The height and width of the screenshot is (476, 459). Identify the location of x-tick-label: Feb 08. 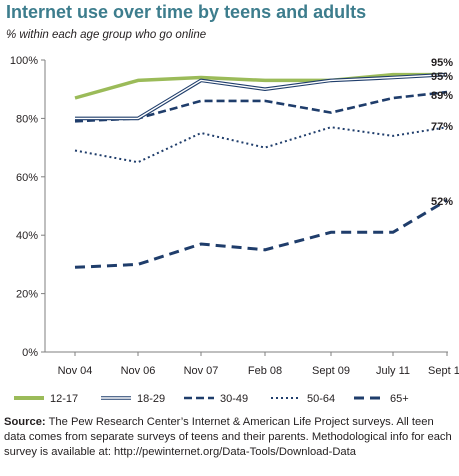
(265, 371).